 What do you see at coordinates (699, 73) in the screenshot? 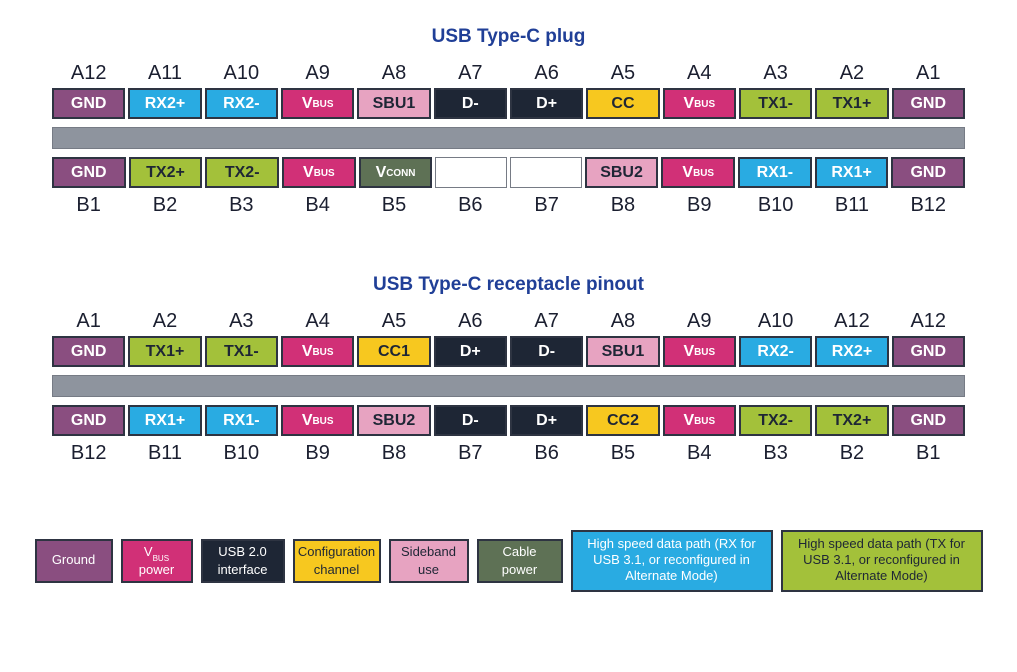
I see `pin-number: A4` at bounding box center [699, 73].